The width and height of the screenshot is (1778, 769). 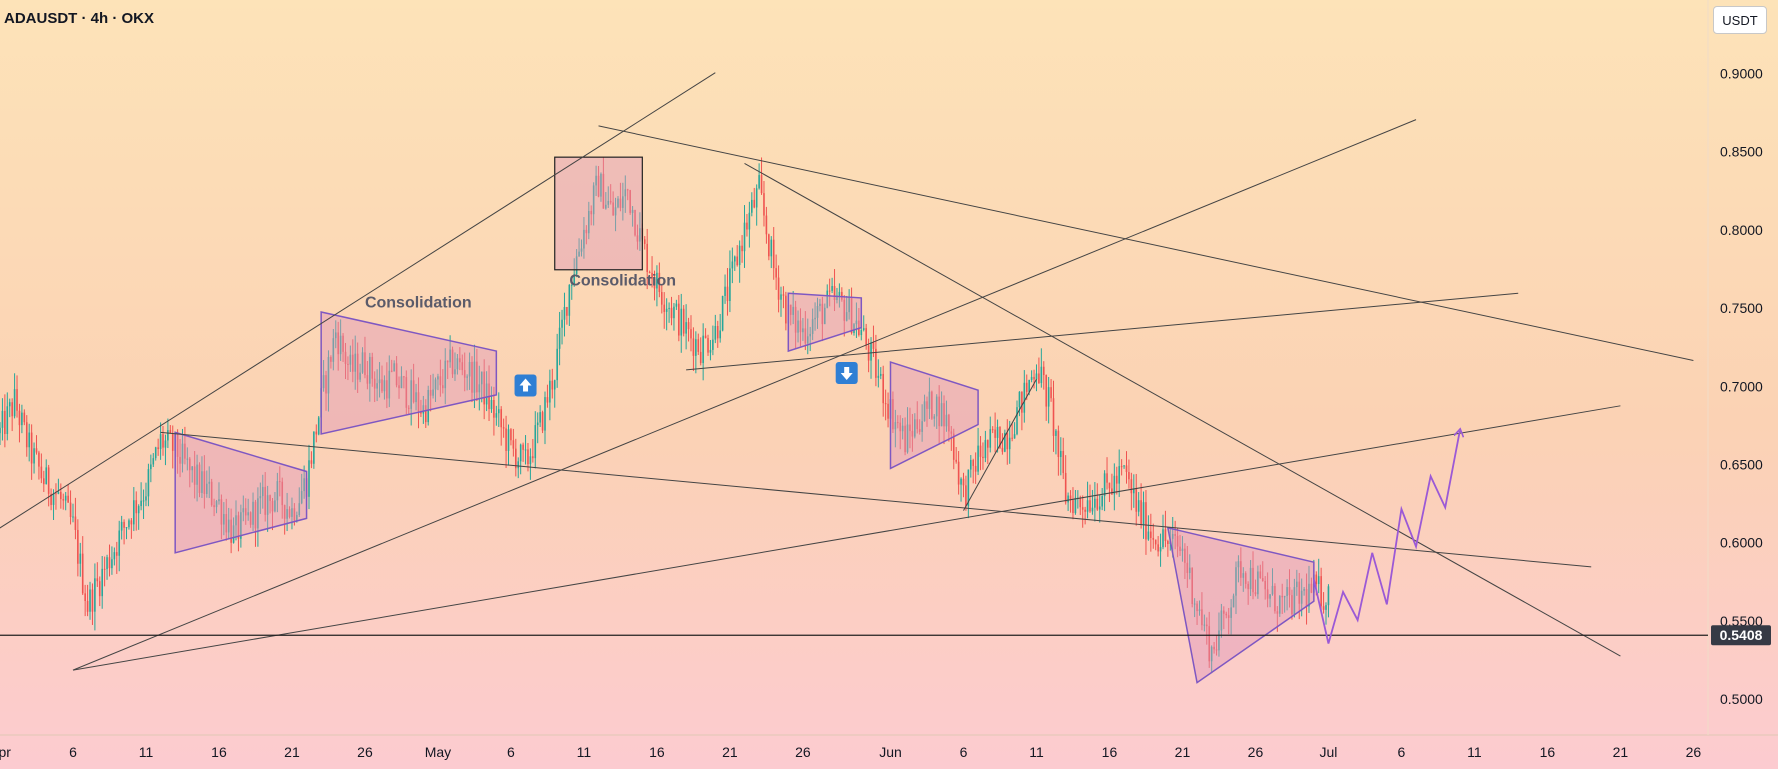 I want to click on x-tick-label: 16, so click(x=219, y=752).